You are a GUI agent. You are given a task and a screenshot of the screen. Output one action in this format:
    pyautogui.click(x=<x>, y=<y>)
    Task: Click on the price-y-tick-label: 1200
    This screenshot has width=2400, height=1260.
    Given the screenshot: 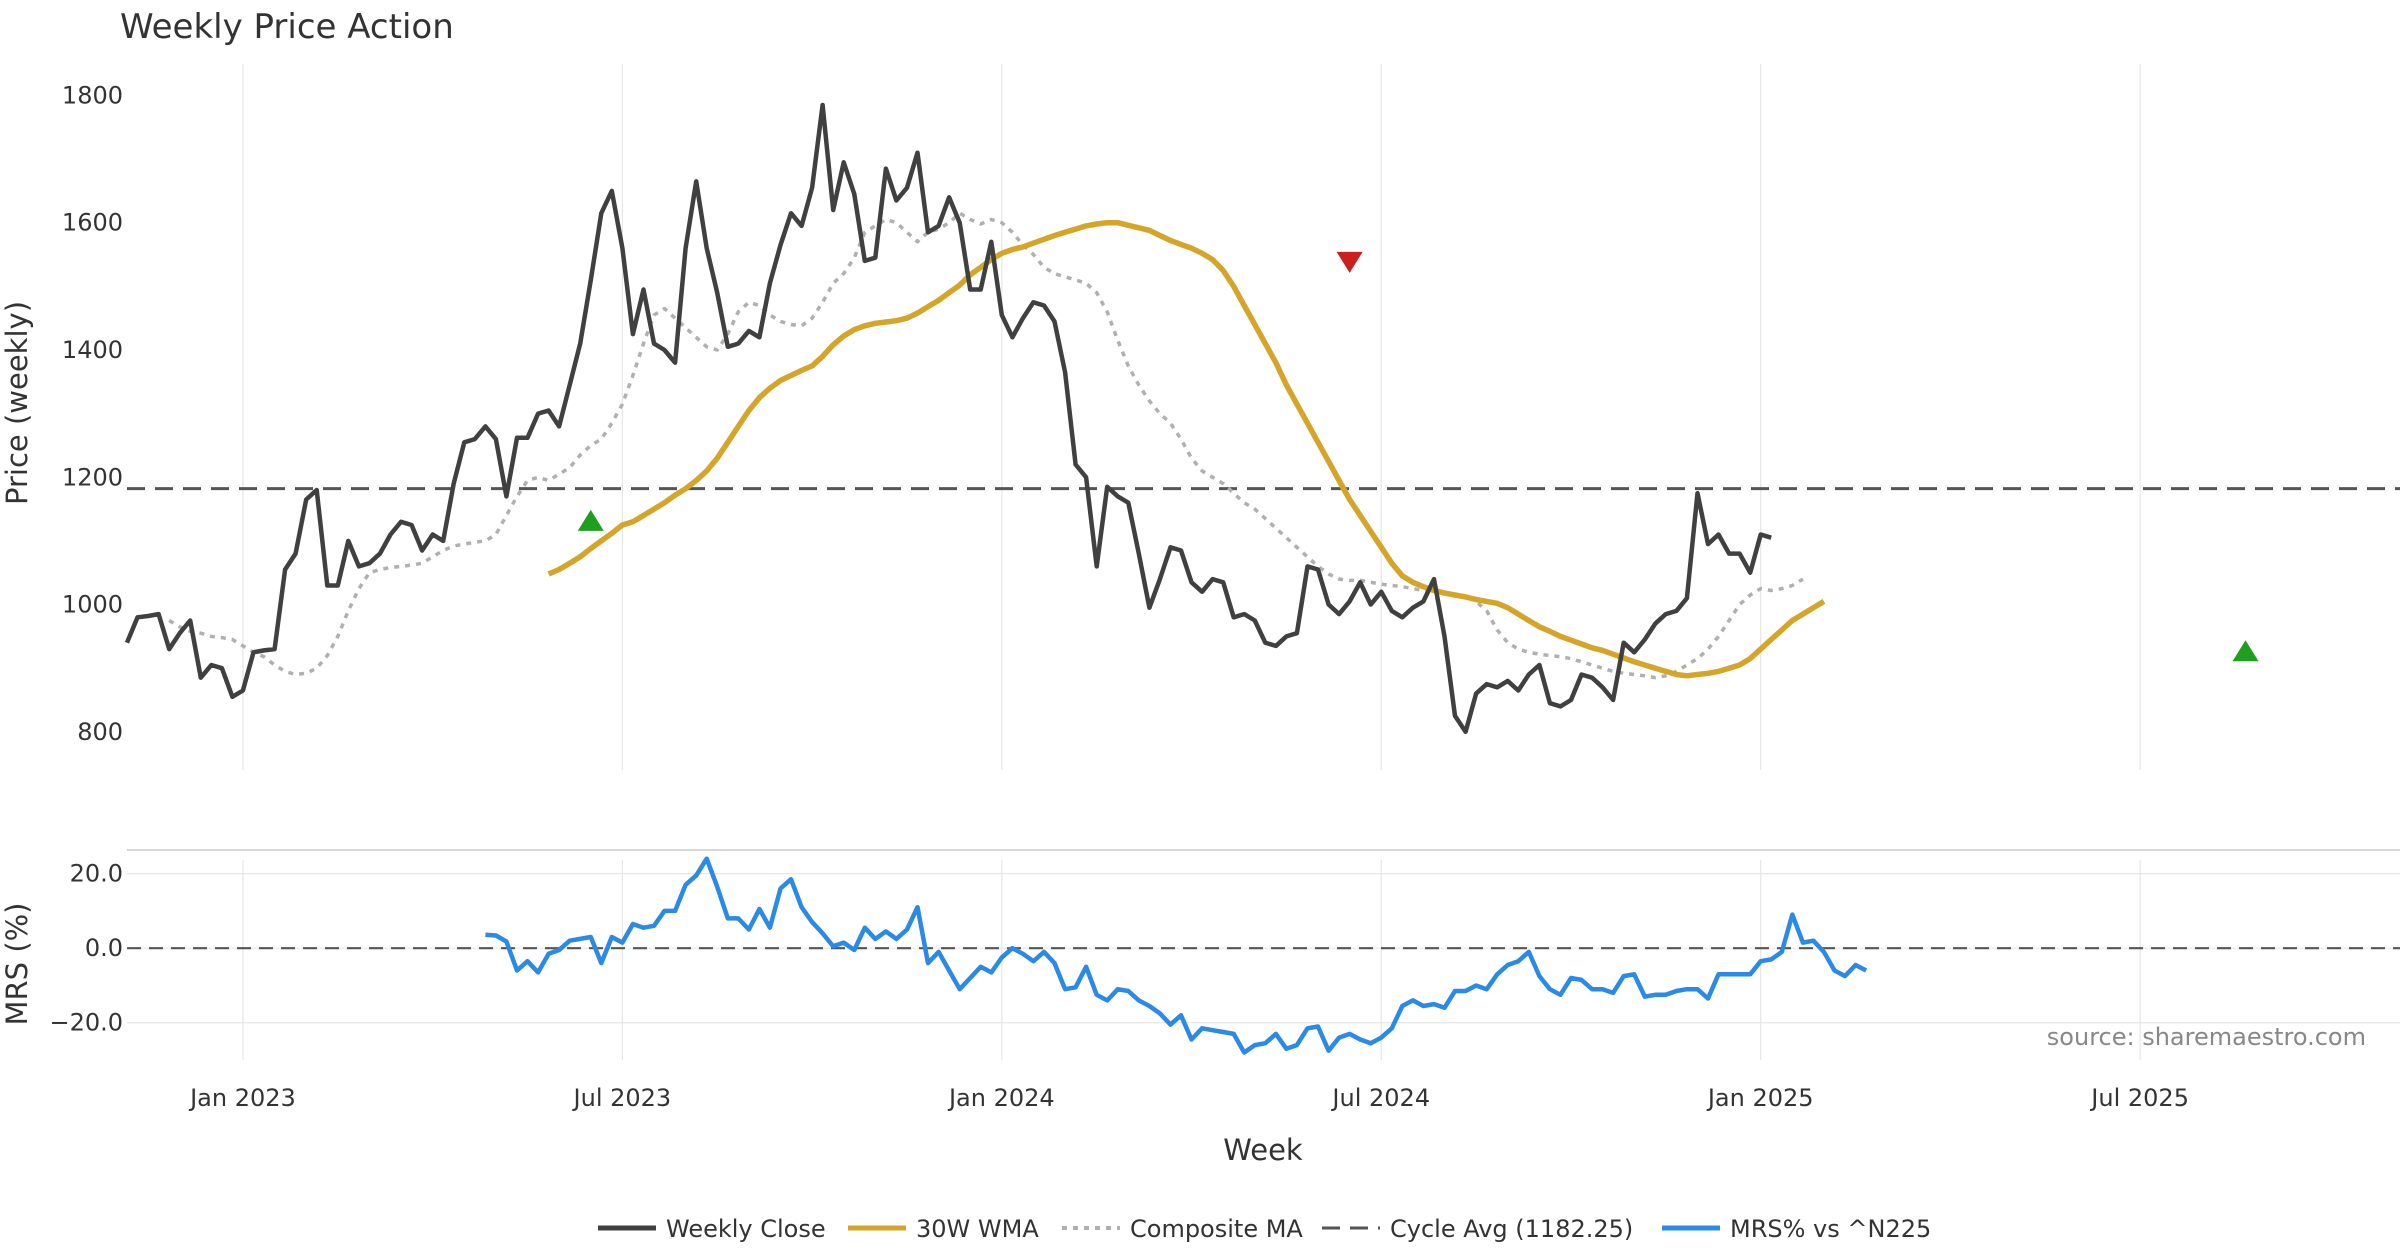 What is the action you would take?
    pyautogui.click(x=92, y=477)
    